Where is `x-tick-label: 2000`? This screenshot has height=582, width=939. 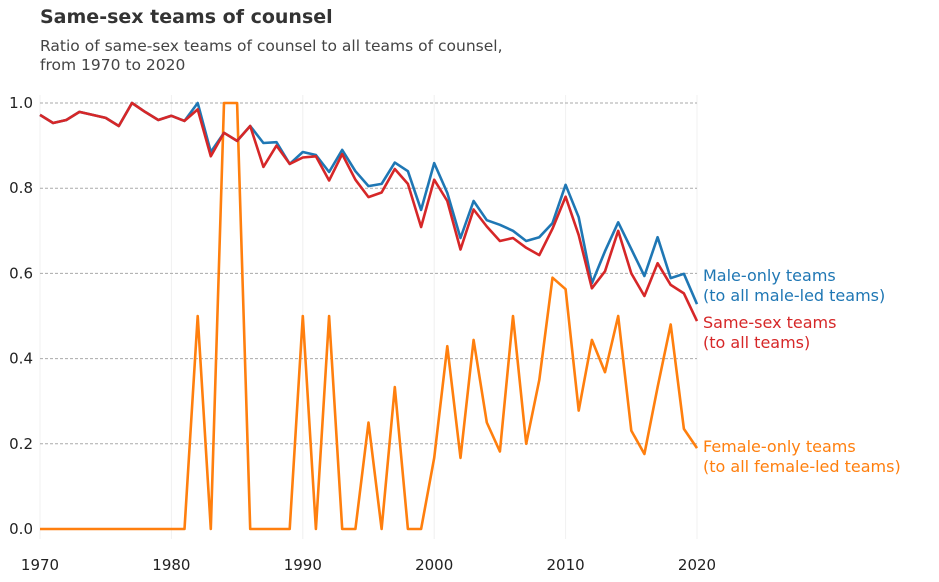 x-tick-label: 2000 is located at coordinates (434, 565).